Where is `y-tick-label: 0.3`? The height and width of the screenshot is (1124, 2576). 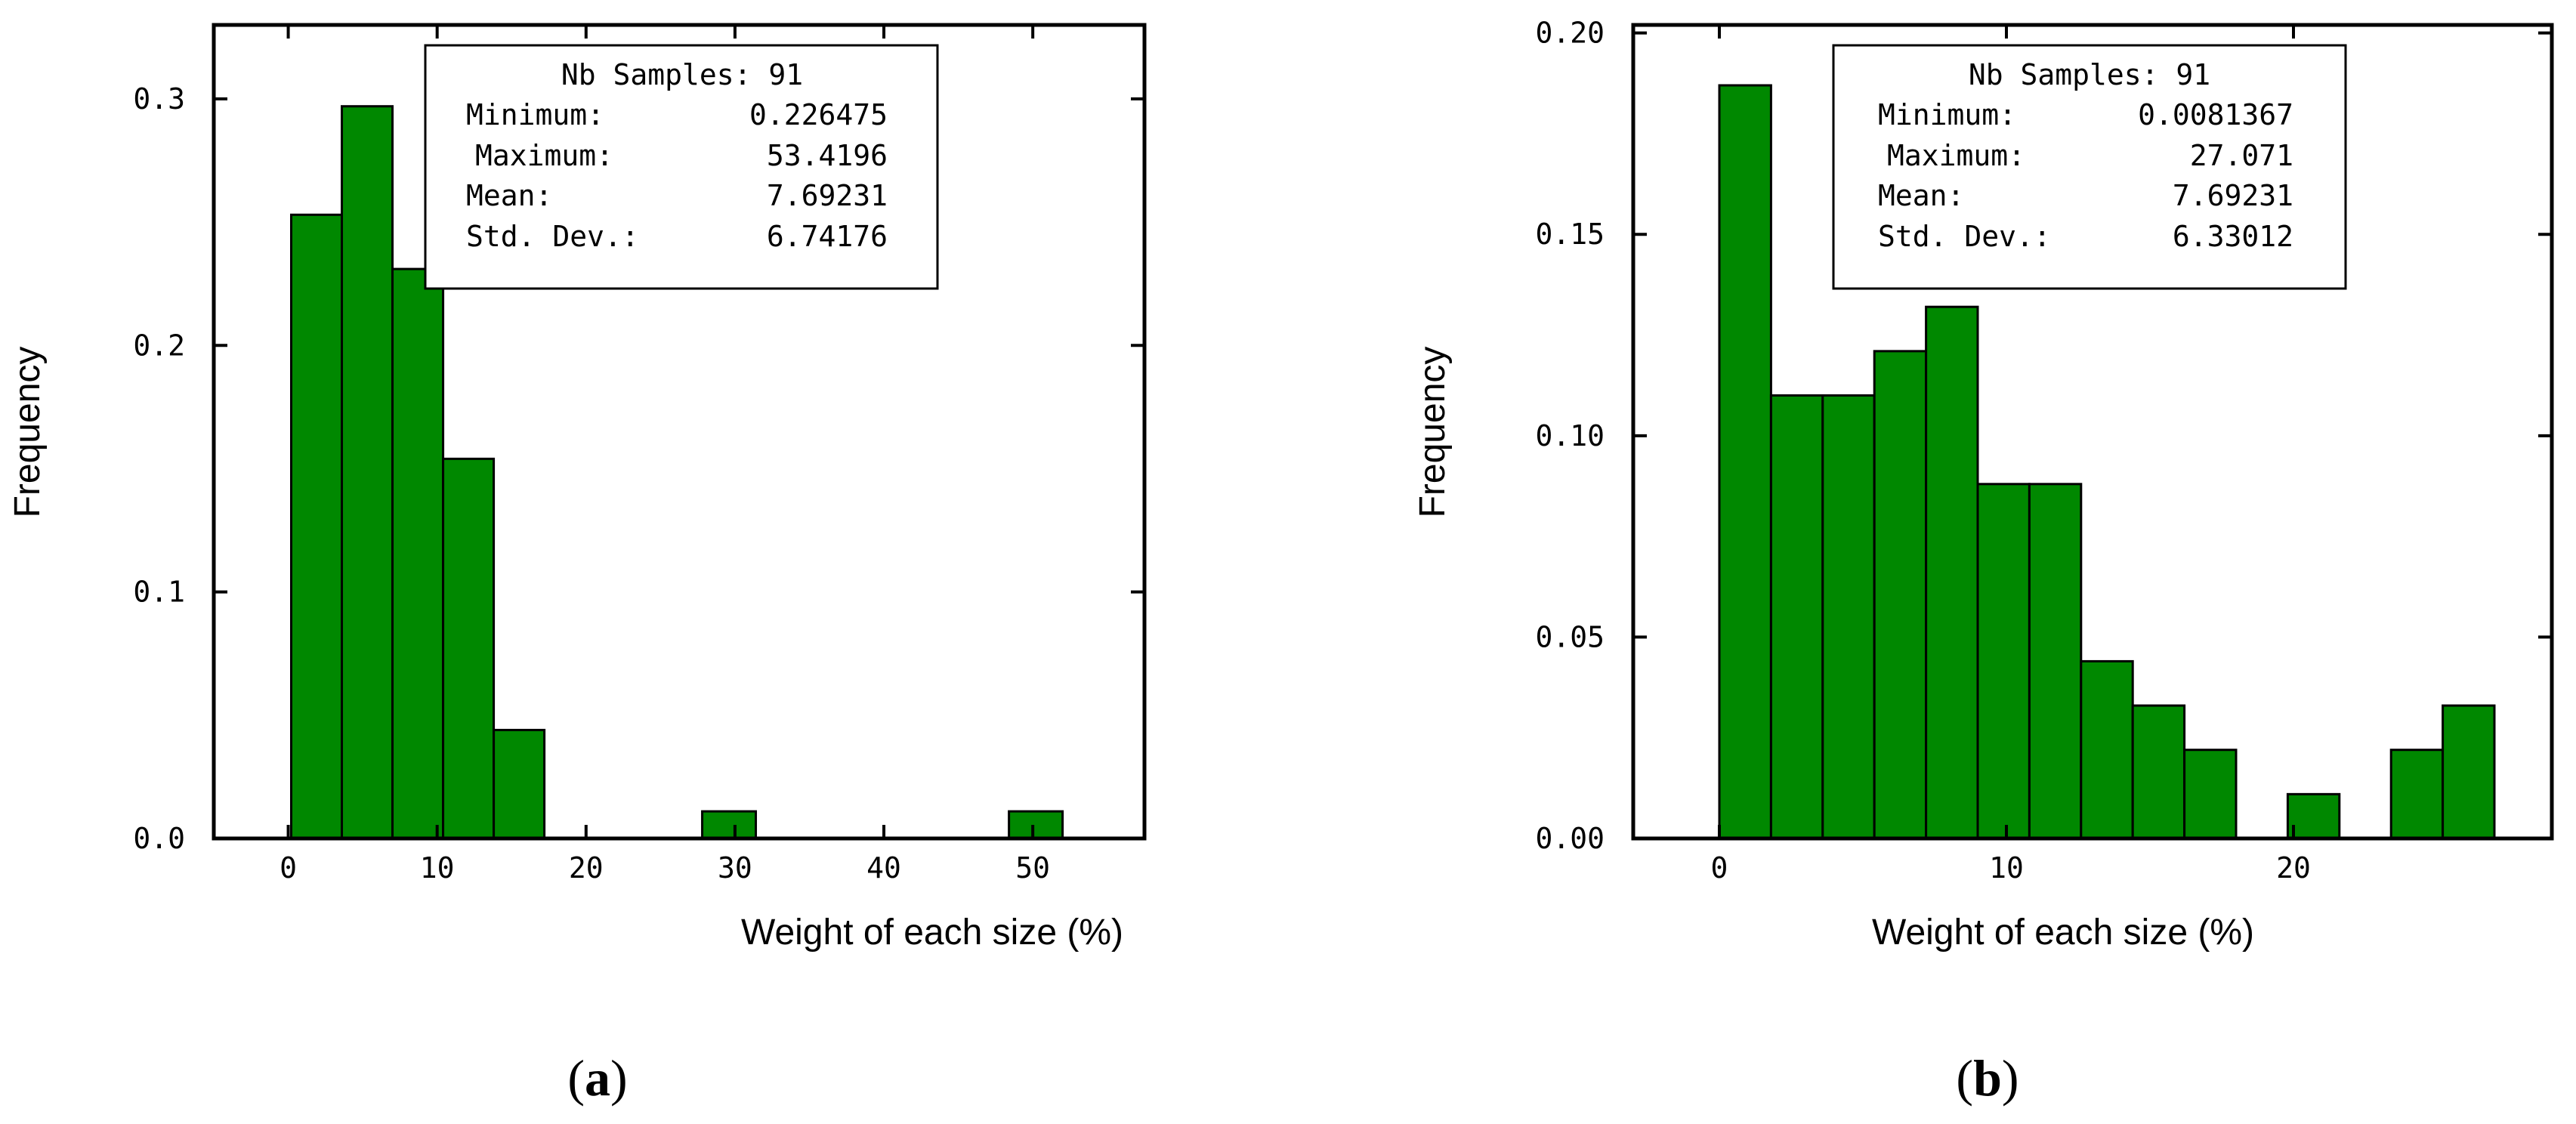 y-tick-label: 0.3 is located at coordinates (159, 99).